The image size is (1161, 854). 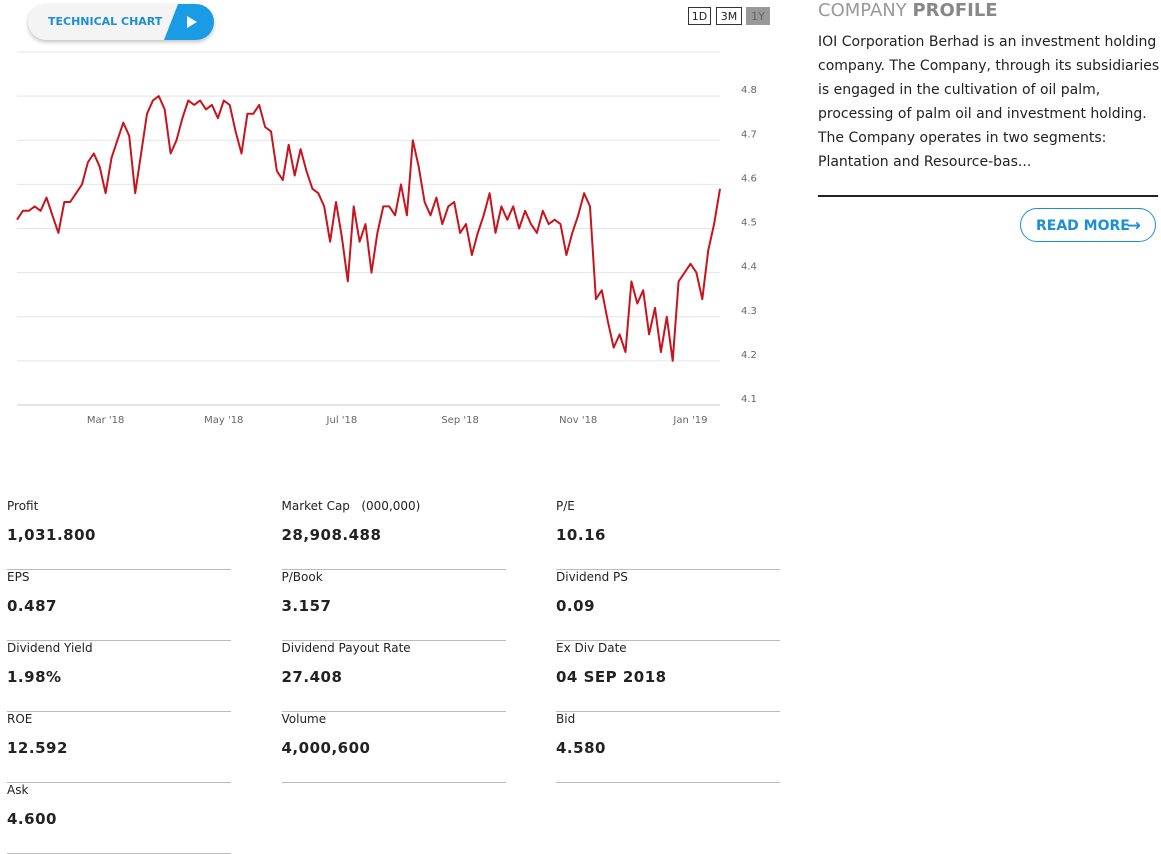 What do you see at coordinates (306, 606) in the screenshot?
I see `stat-value: 3.157` at bounding box center [306, 606].